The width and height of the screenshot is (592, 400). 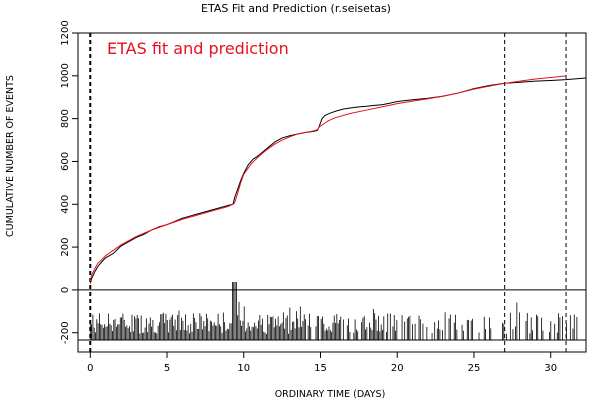 I want to click on x-tick-label-6: 30, so click(x=550, y=368).